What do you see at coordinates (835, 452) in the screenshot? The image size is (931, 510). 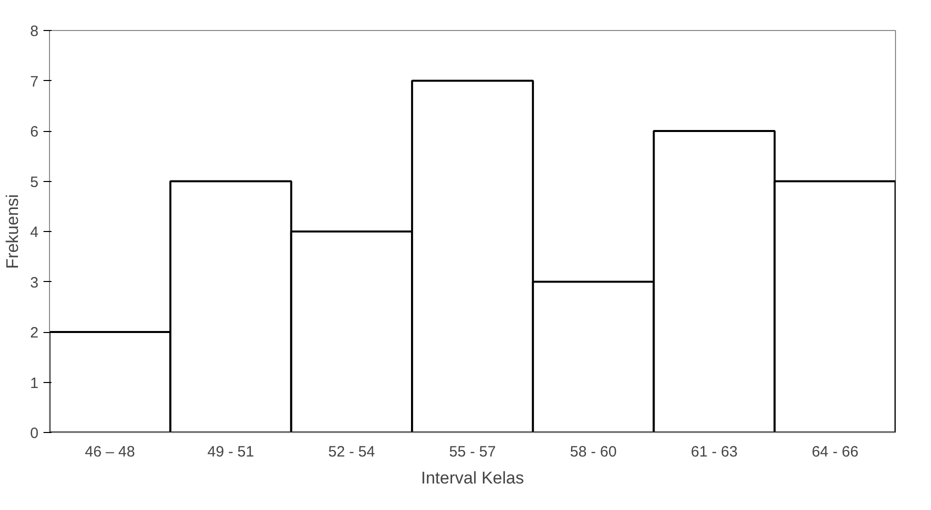 I see `x-tick-label: 64 - 66` at bounding box center [835, 452].